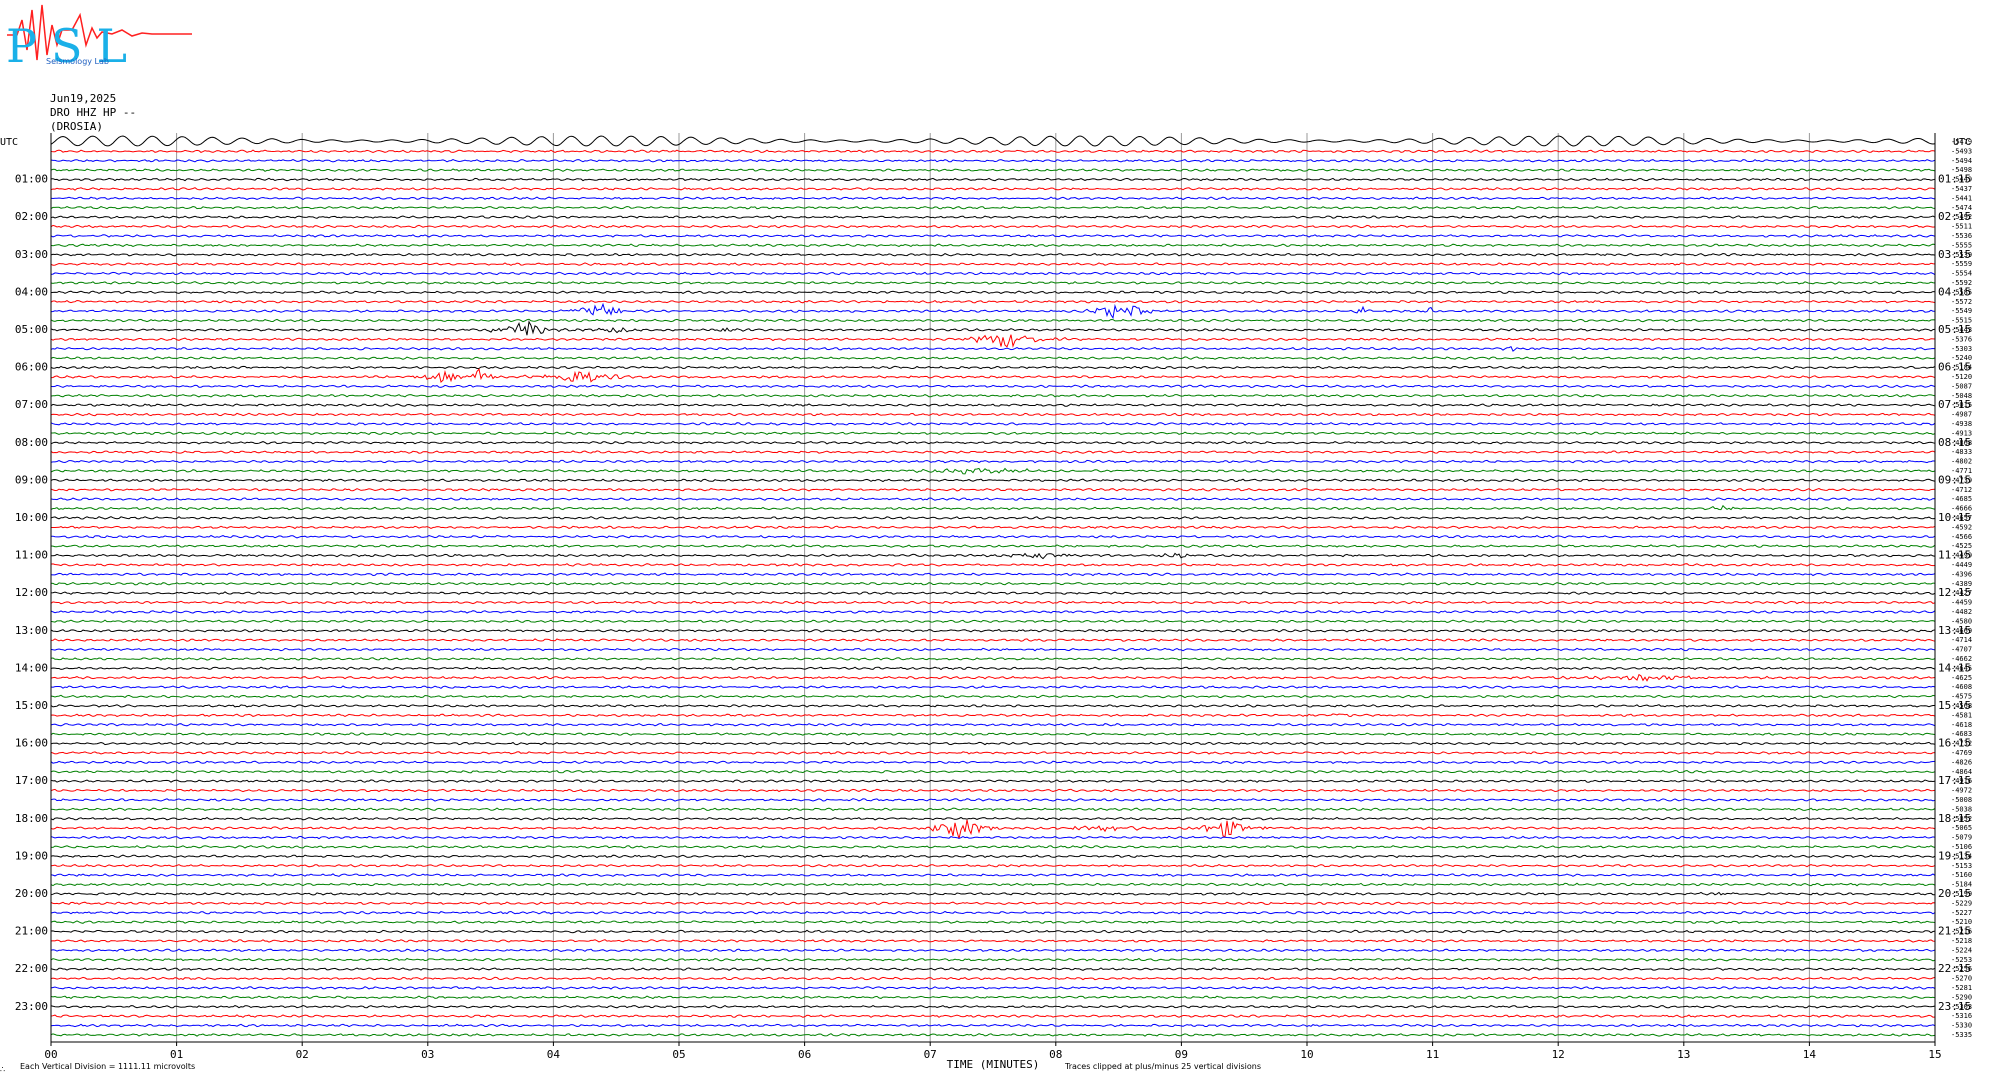  What do you see at coordinates (1181, 1054) in the screenshot?
I see `x-tick-label: 09` at bounding box center [1181, 1054].